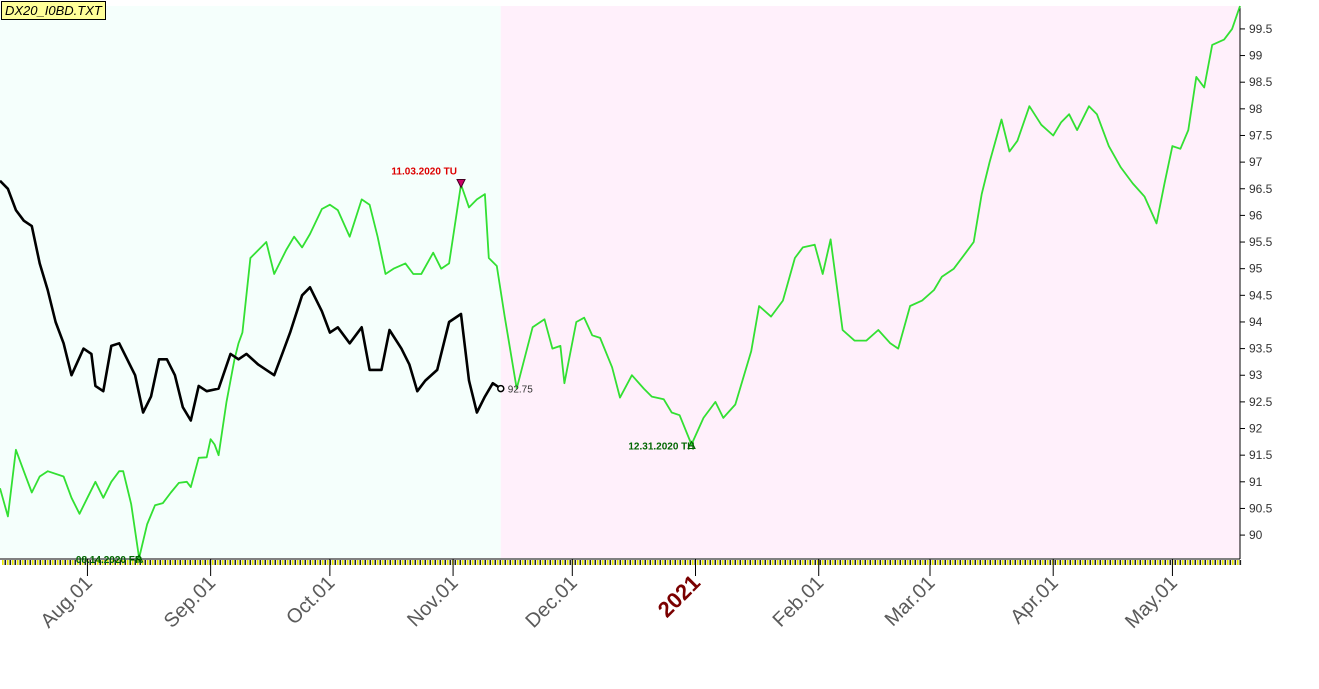 This screenshot has width=1319, height=689. Describe the element at coordinates (1151, 602) in the screenshot. I see `x-tick-label: May.01` at that location.